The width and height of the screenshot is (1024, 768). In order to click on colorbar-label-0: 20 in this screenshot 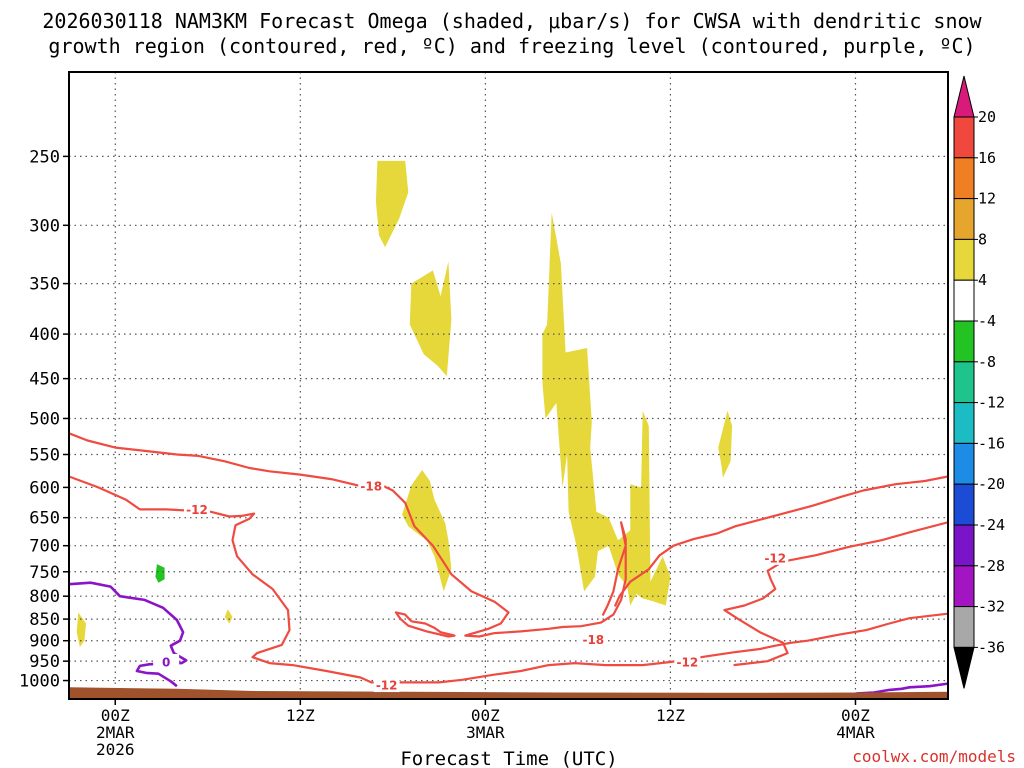, I will do `click(987, 117)`.